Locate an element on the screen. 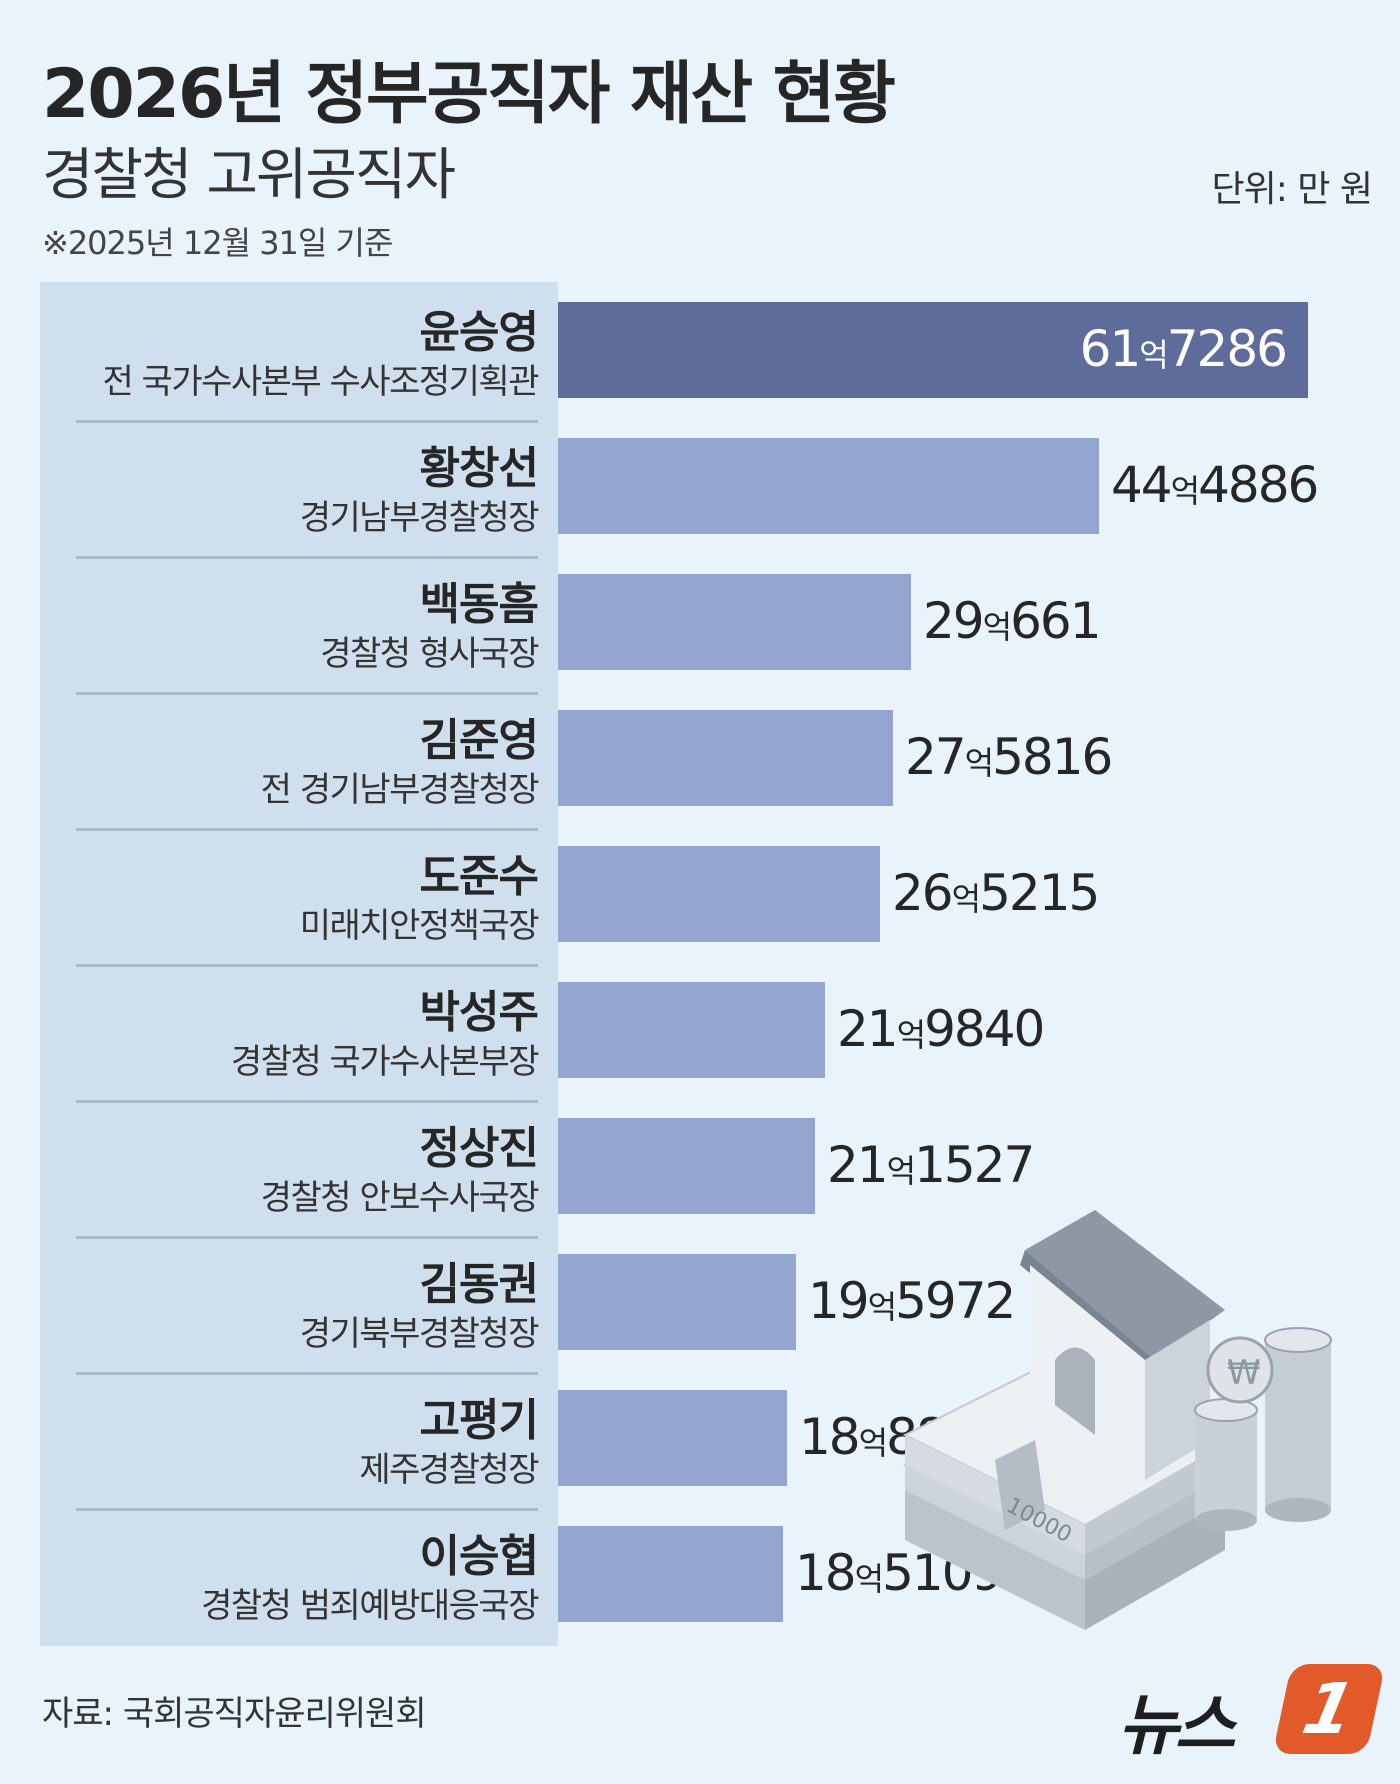  value-man: 5972 is located at coordinates (955, 1301).